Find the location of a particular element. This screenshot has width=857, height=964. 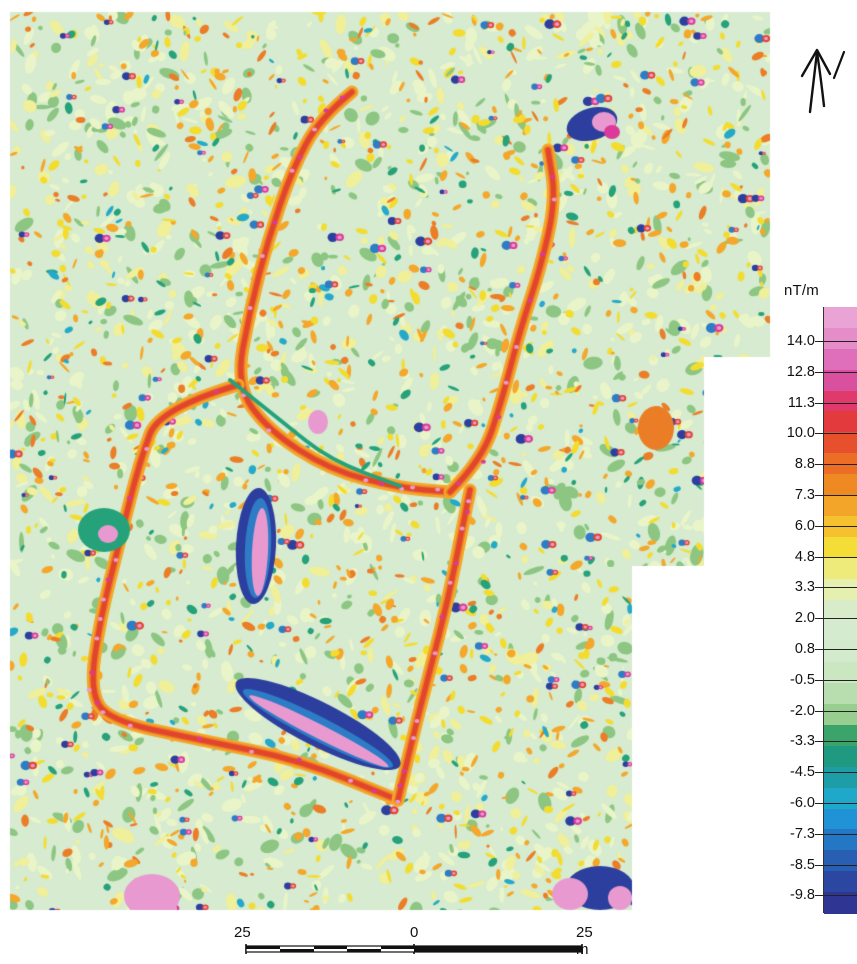

north-arrow-icon is located at coordinates (823, 81).